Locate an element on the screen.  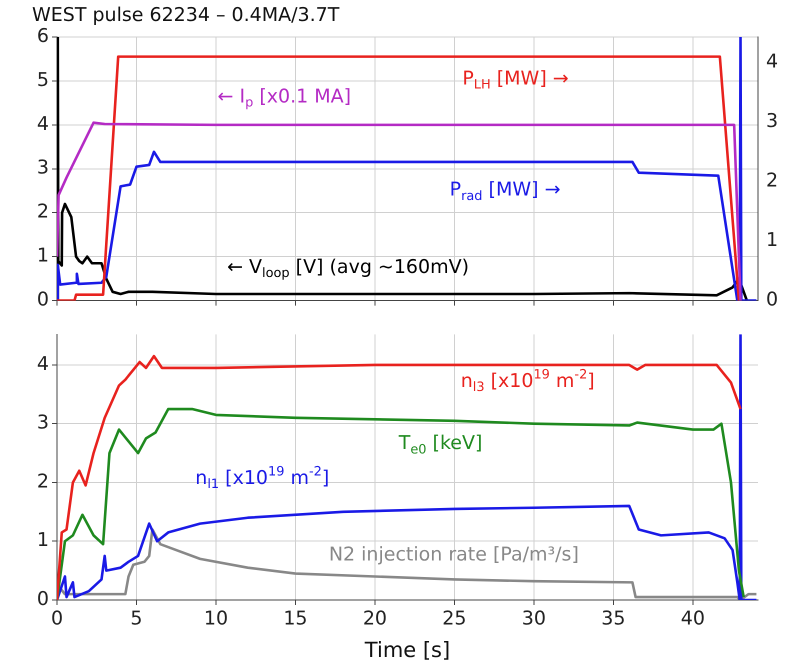
y-tick-label: 6 is located at coordinates (42, 35).